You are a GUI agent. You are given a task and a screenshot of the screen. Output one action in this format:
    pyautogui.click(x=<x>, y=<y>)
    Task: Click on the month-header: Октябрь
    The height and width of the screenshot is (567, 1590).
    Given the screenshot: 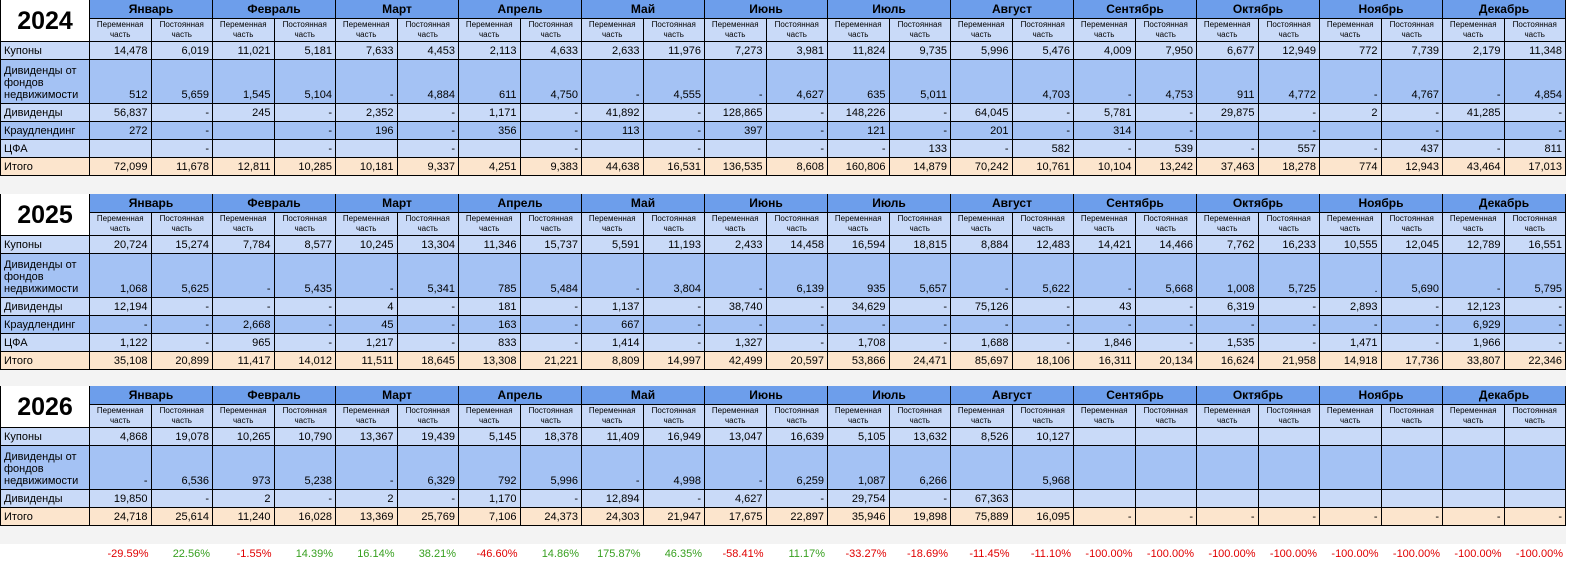 What is the action you would take?
    pyautogui.click(x=1258, y=395)
    